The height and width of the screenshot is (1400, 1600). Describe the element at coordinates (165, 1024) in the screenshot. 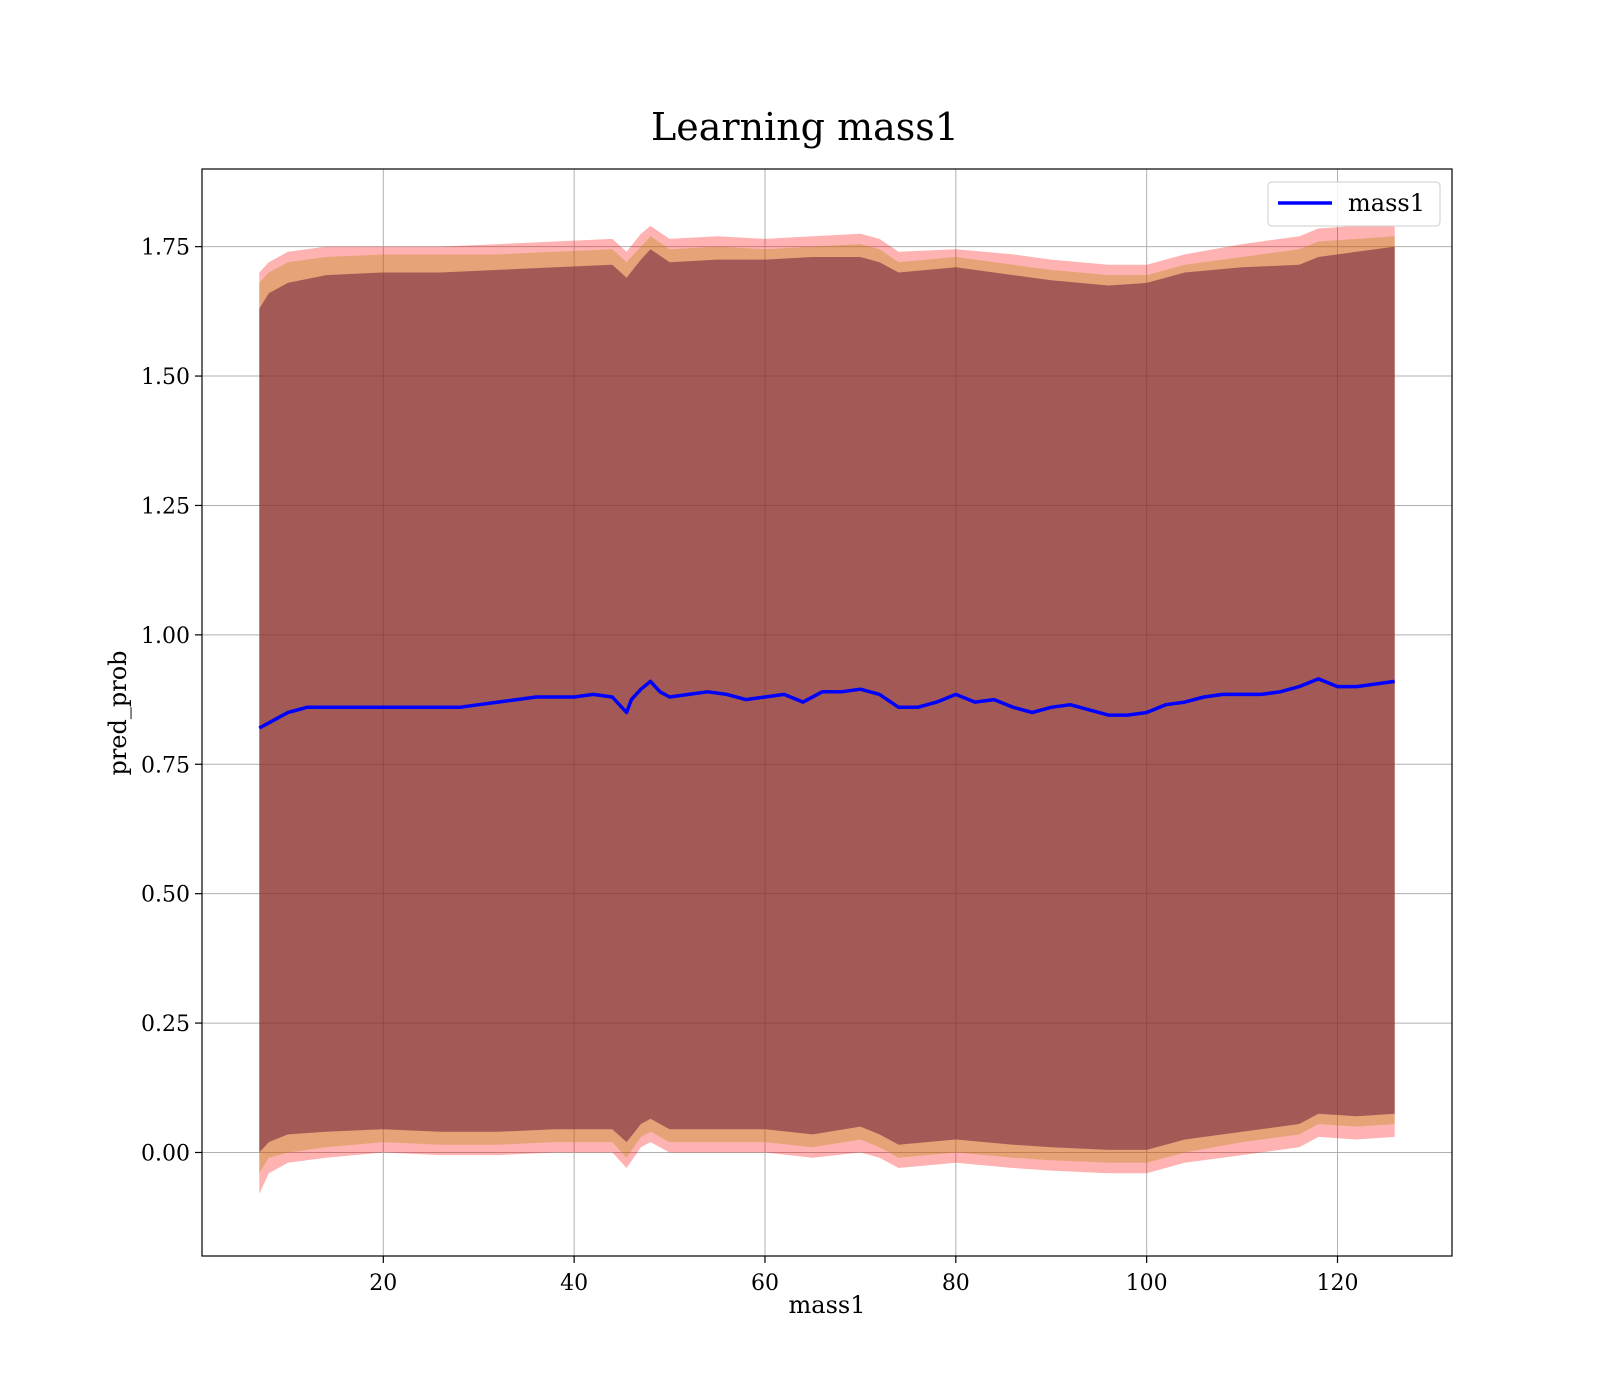

I see `y-tick-label: 0.25` at that location.